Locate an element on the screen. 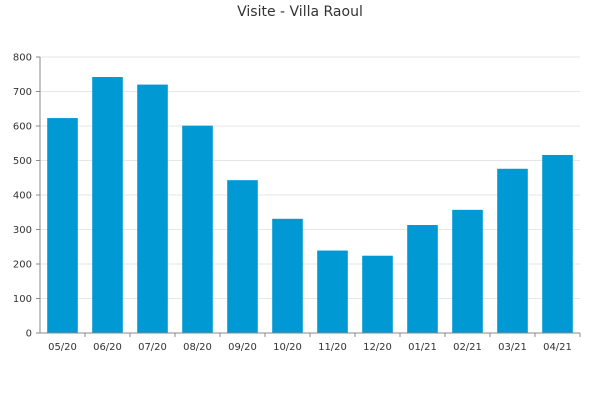  x-tick-label: 08/20 is located at coordinates (197, 347).